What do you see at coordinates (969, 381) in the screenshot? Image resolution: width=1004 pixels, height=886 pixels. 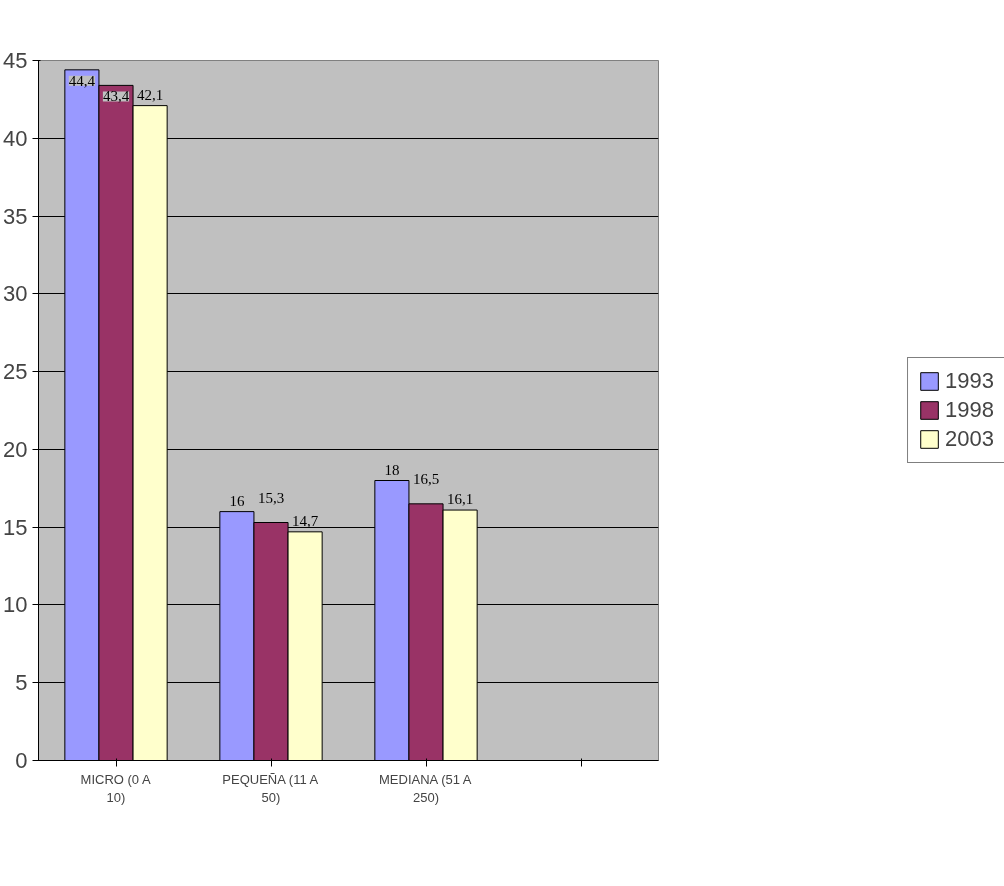 I see `legend-label: 1993` at bounding box center [969, 381].